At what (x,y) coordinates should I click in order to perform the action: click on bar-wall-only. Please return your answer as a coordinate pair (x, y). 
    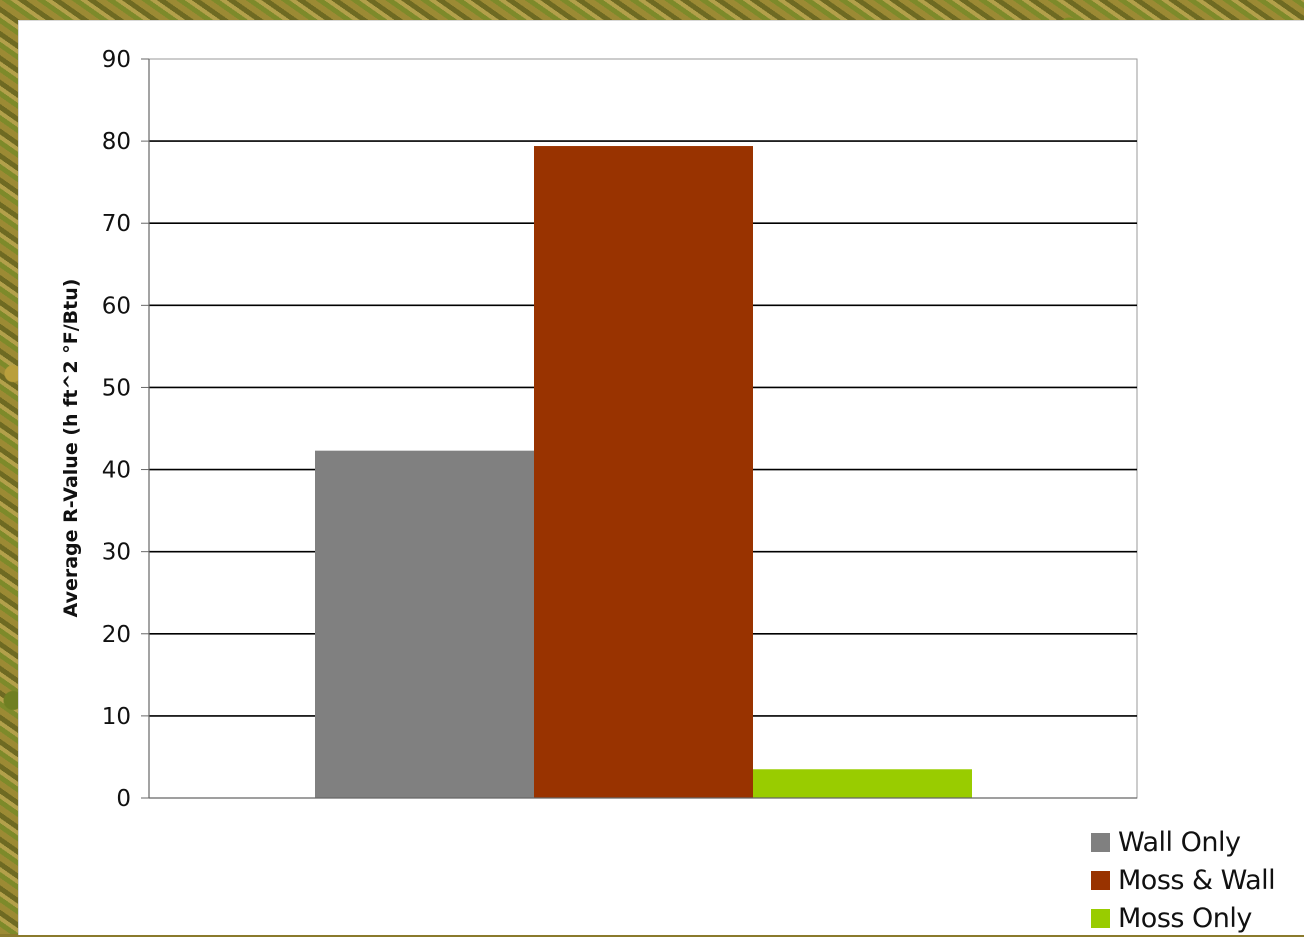
    Looking at the image, I should click on (424, 624).